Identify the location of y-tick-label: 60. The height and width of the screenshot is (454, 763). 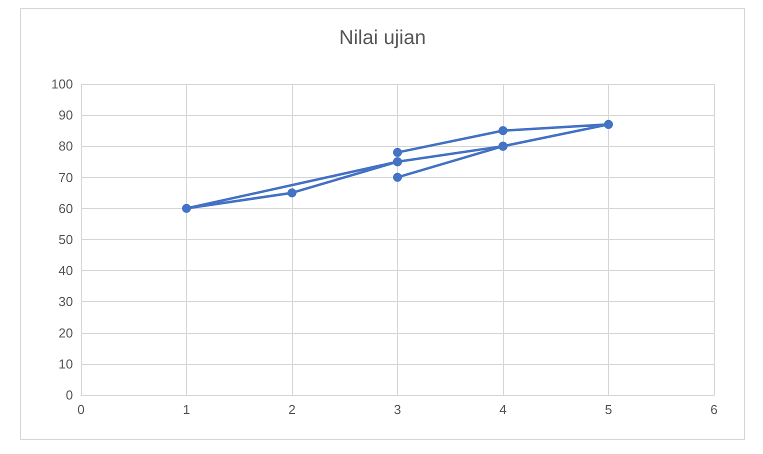
(65, 208).